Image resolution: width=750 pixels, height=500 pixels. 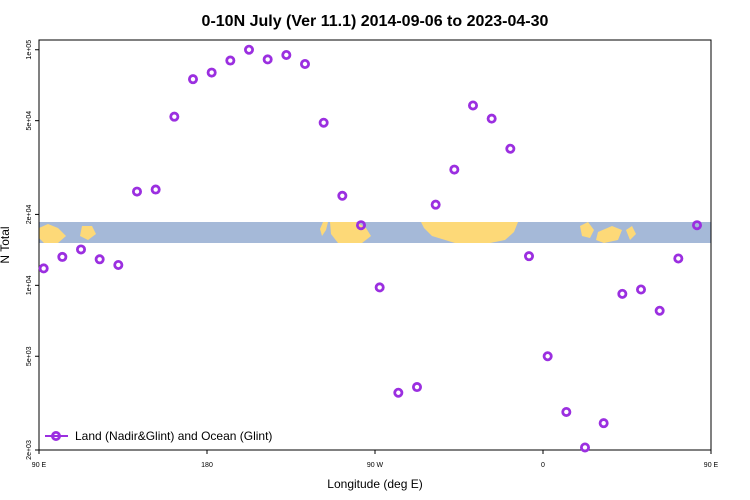 I want to click on x-tick-label: 90 W, so click(x=375, y=465).